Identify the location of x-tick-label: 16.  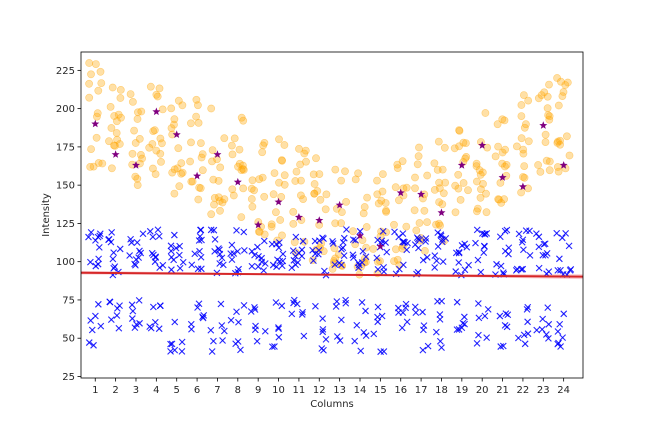
(400, 390).